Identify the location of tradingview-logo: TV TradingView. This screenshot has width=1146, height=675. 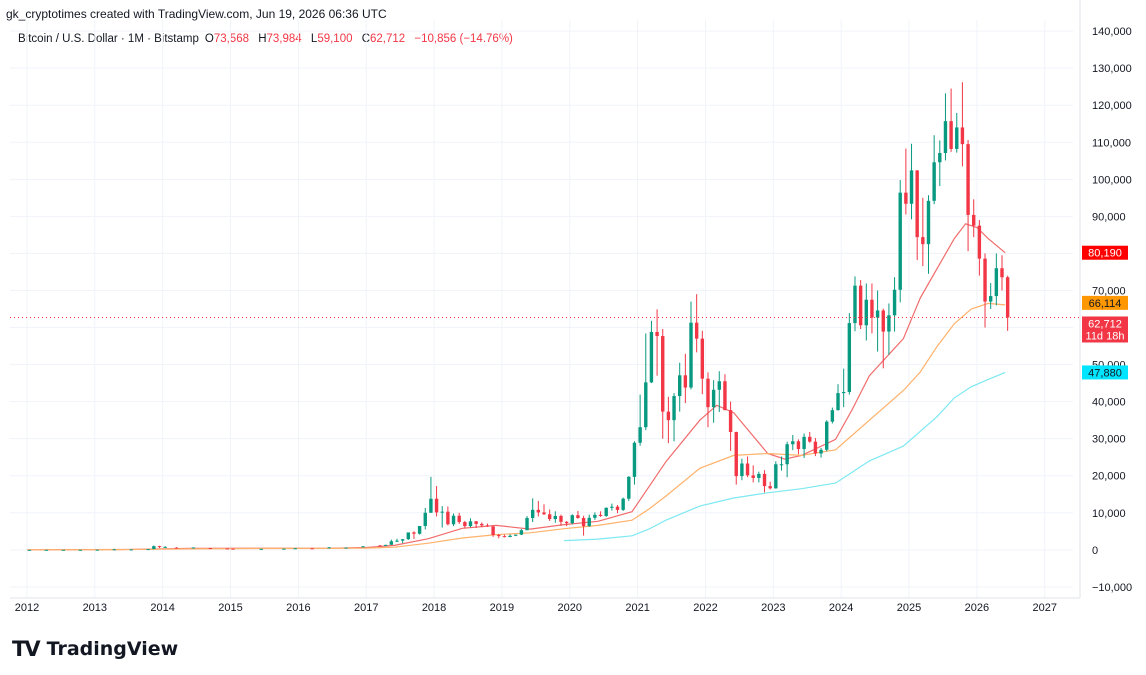
(95, 649).